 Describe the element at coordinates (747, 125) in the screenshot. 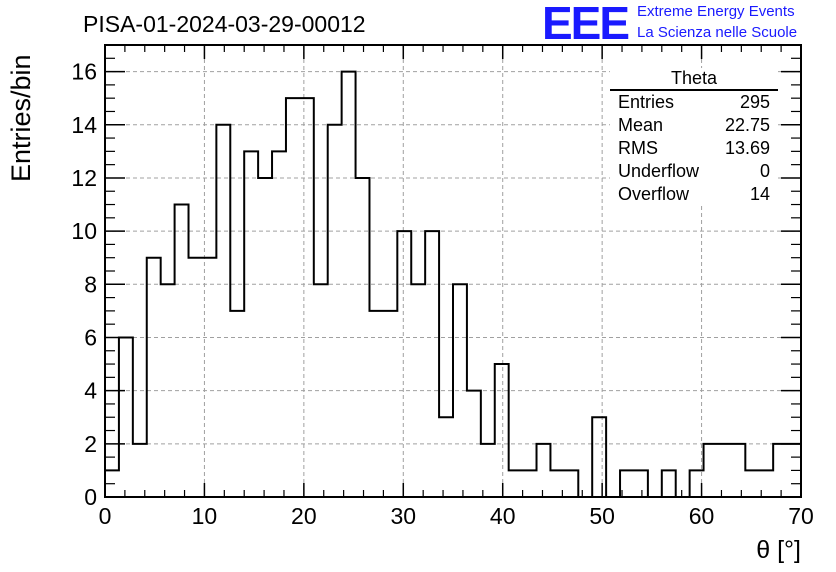

I see `stats-value: 22.75` at that location.